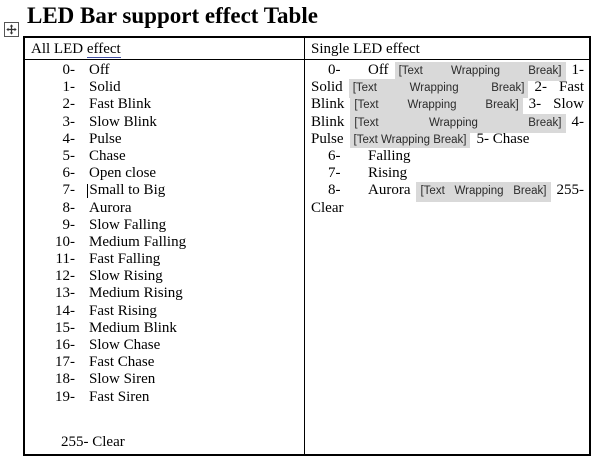  I want to click on paragraph-text: 1-, so click(578, 70).